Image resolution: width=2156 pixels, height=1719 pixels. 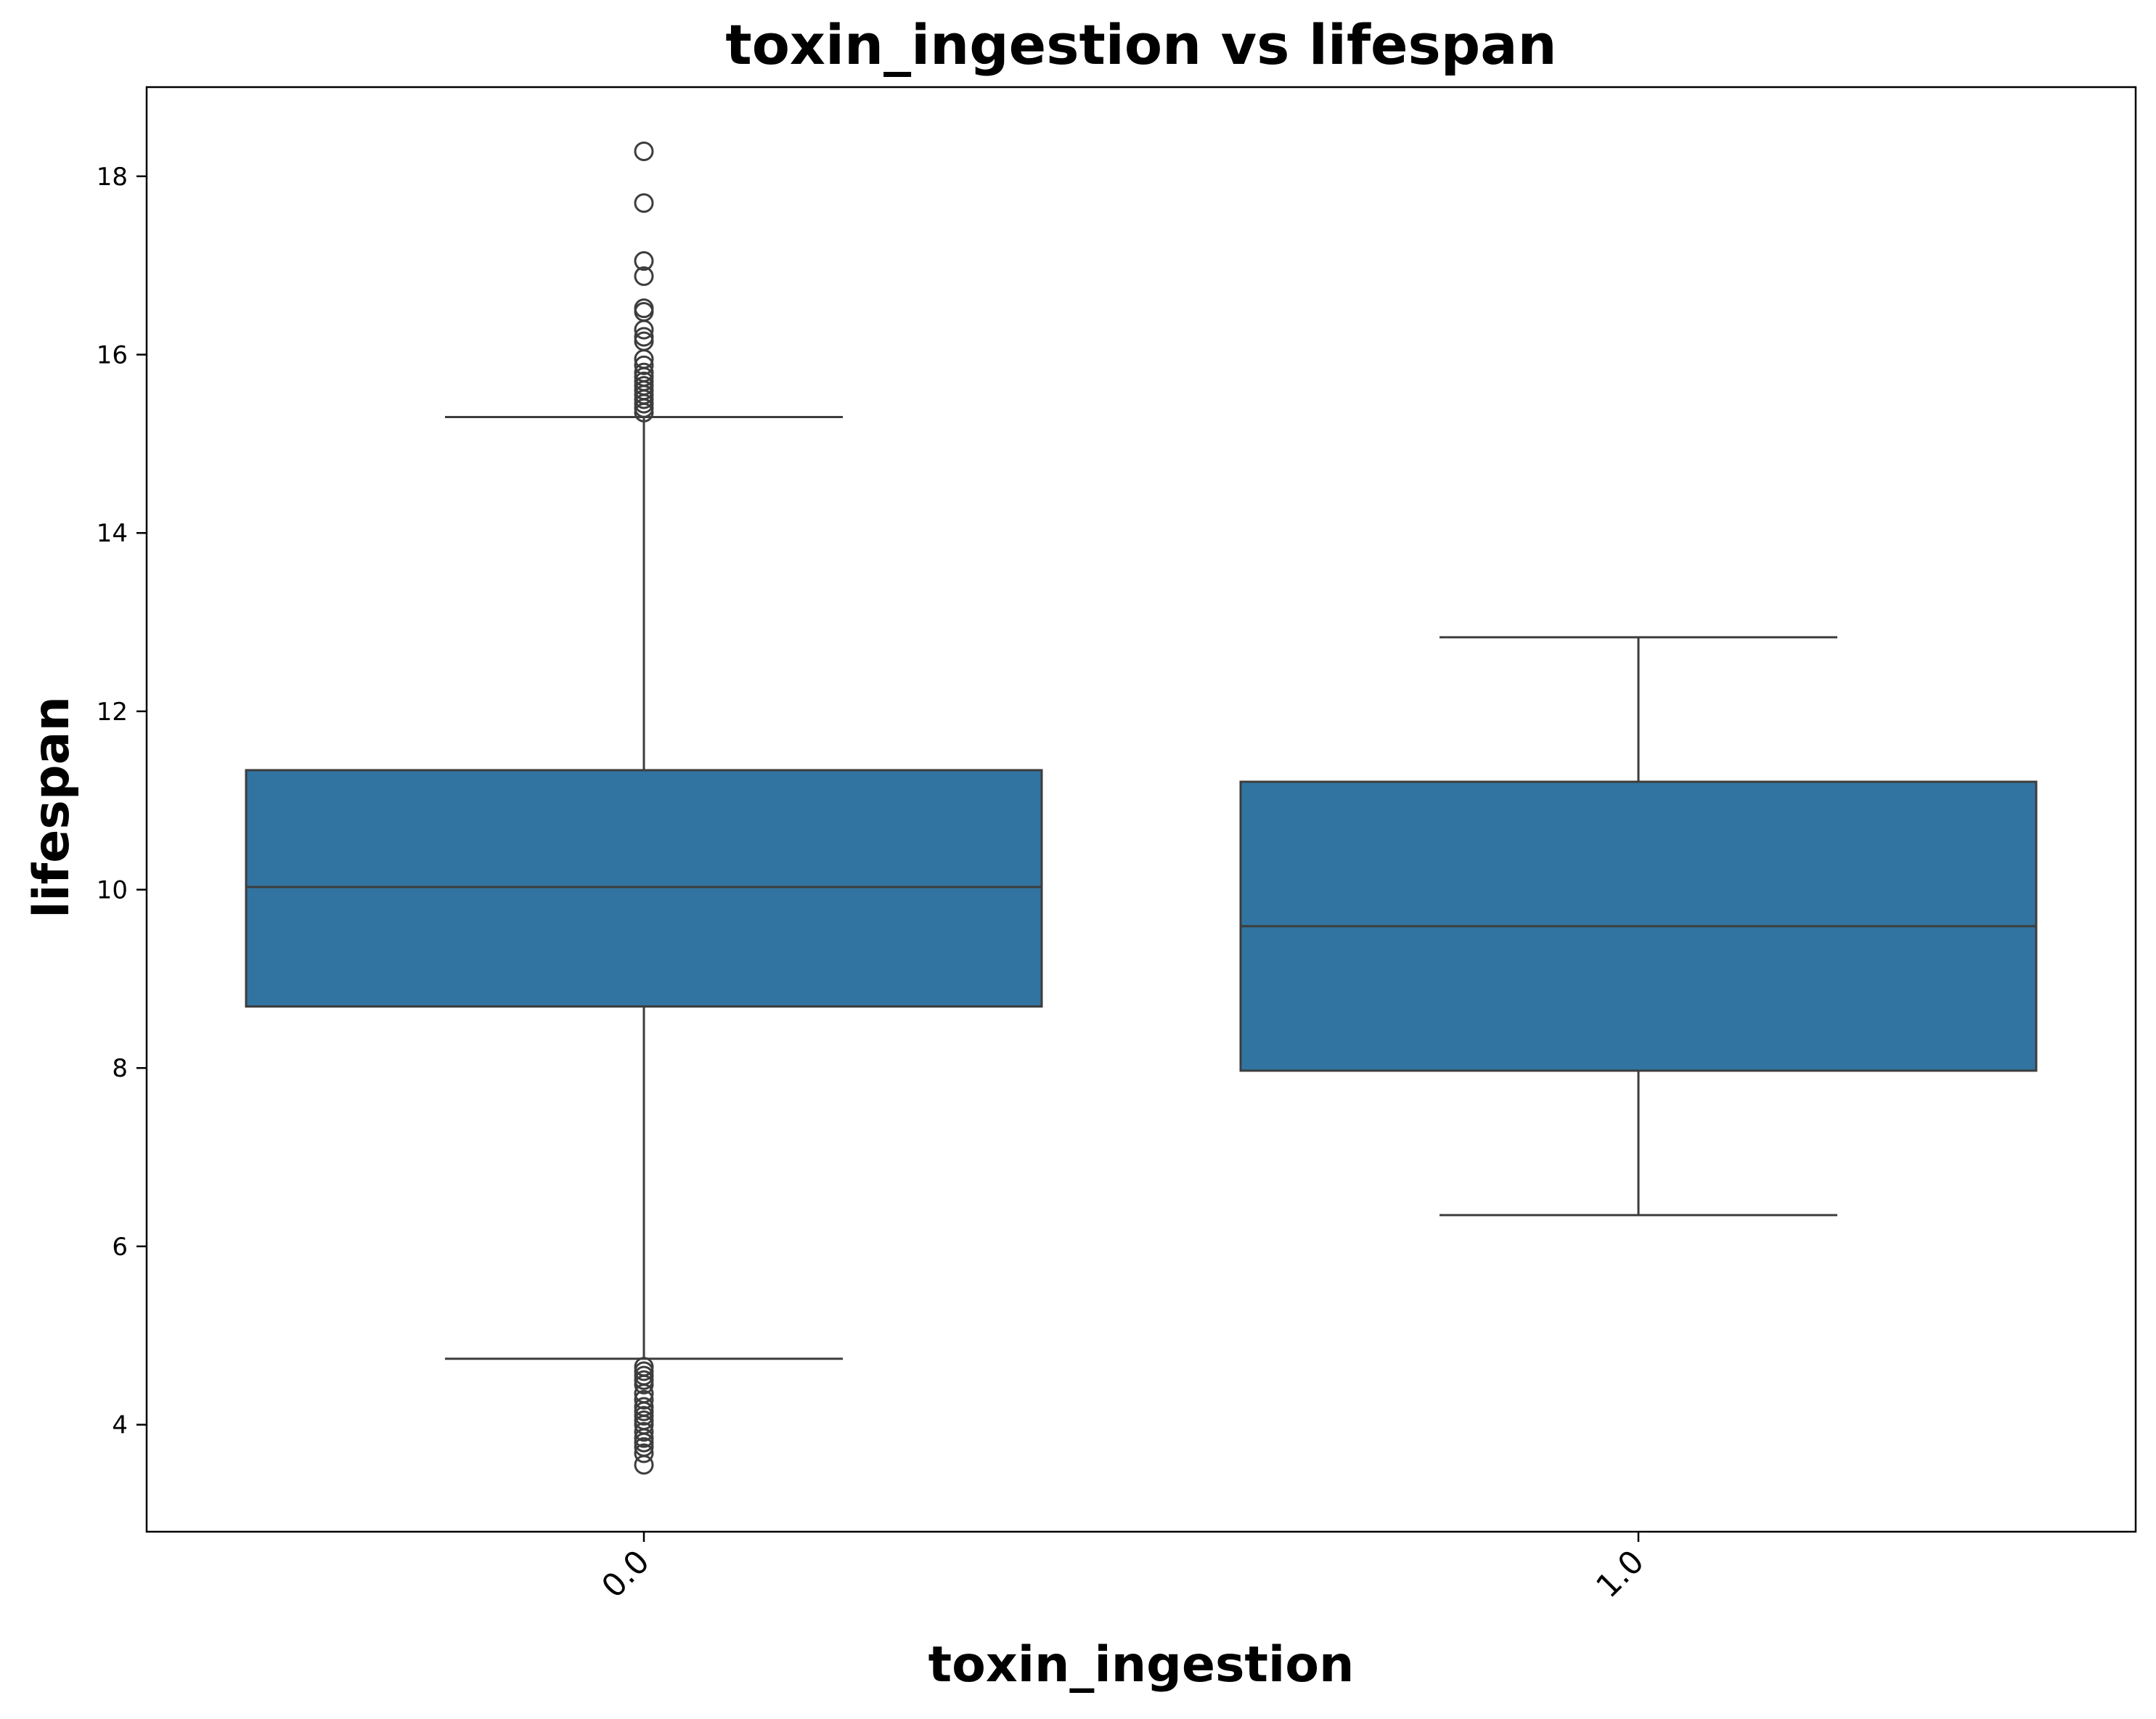 What do you see at coordinates (1123, 1568) in the screenshot?
I see `x-axis: 0.0 1.0` at bounding box center [1123, 1568].